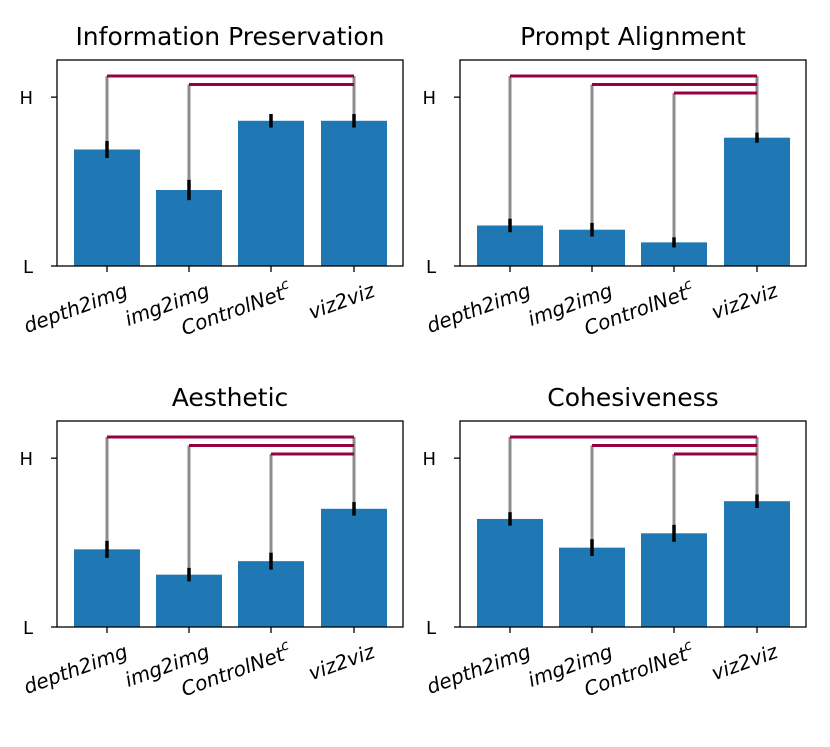  What do you see at coordinates (632, 397) in the screenshot?
I see `chart-title: Cohesiveness` at bounding box center [632, 397].